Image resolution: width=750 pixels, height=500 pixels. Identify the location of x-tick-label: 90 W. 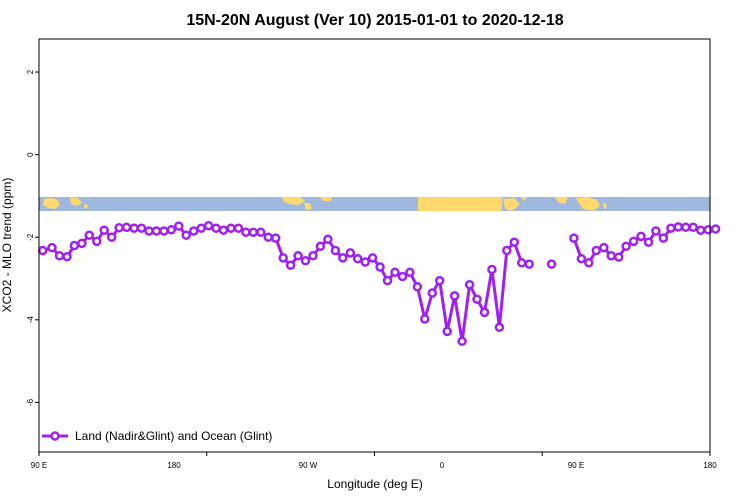
(308, 465).